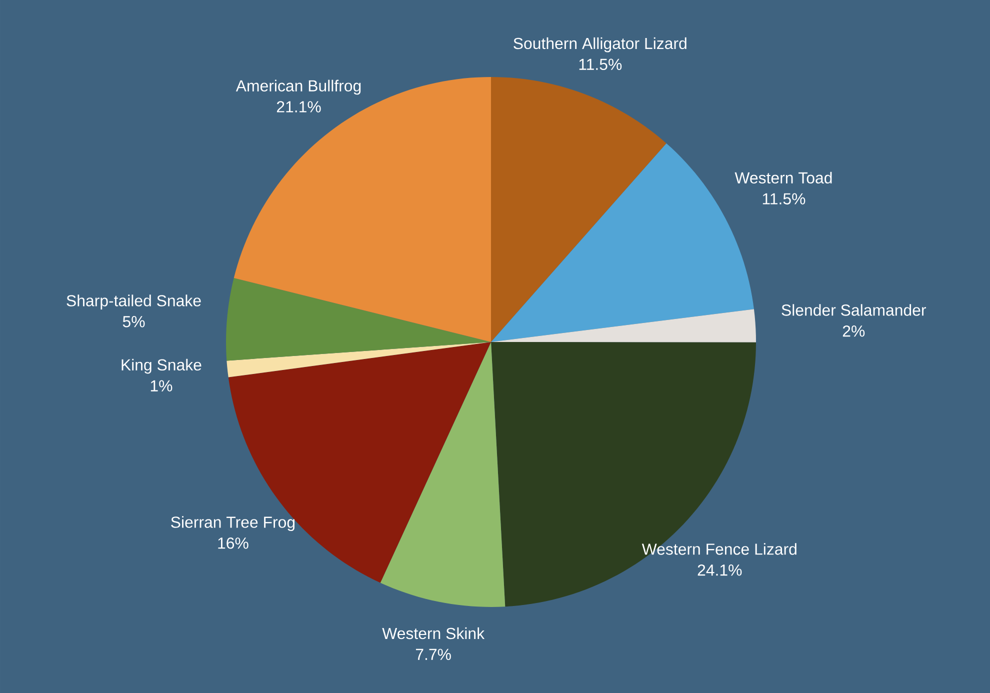 Image resolution: width=990 pixels, height=693 pixels. I want to click on slice-label: Western Fence Lizard, so click(719, 549).